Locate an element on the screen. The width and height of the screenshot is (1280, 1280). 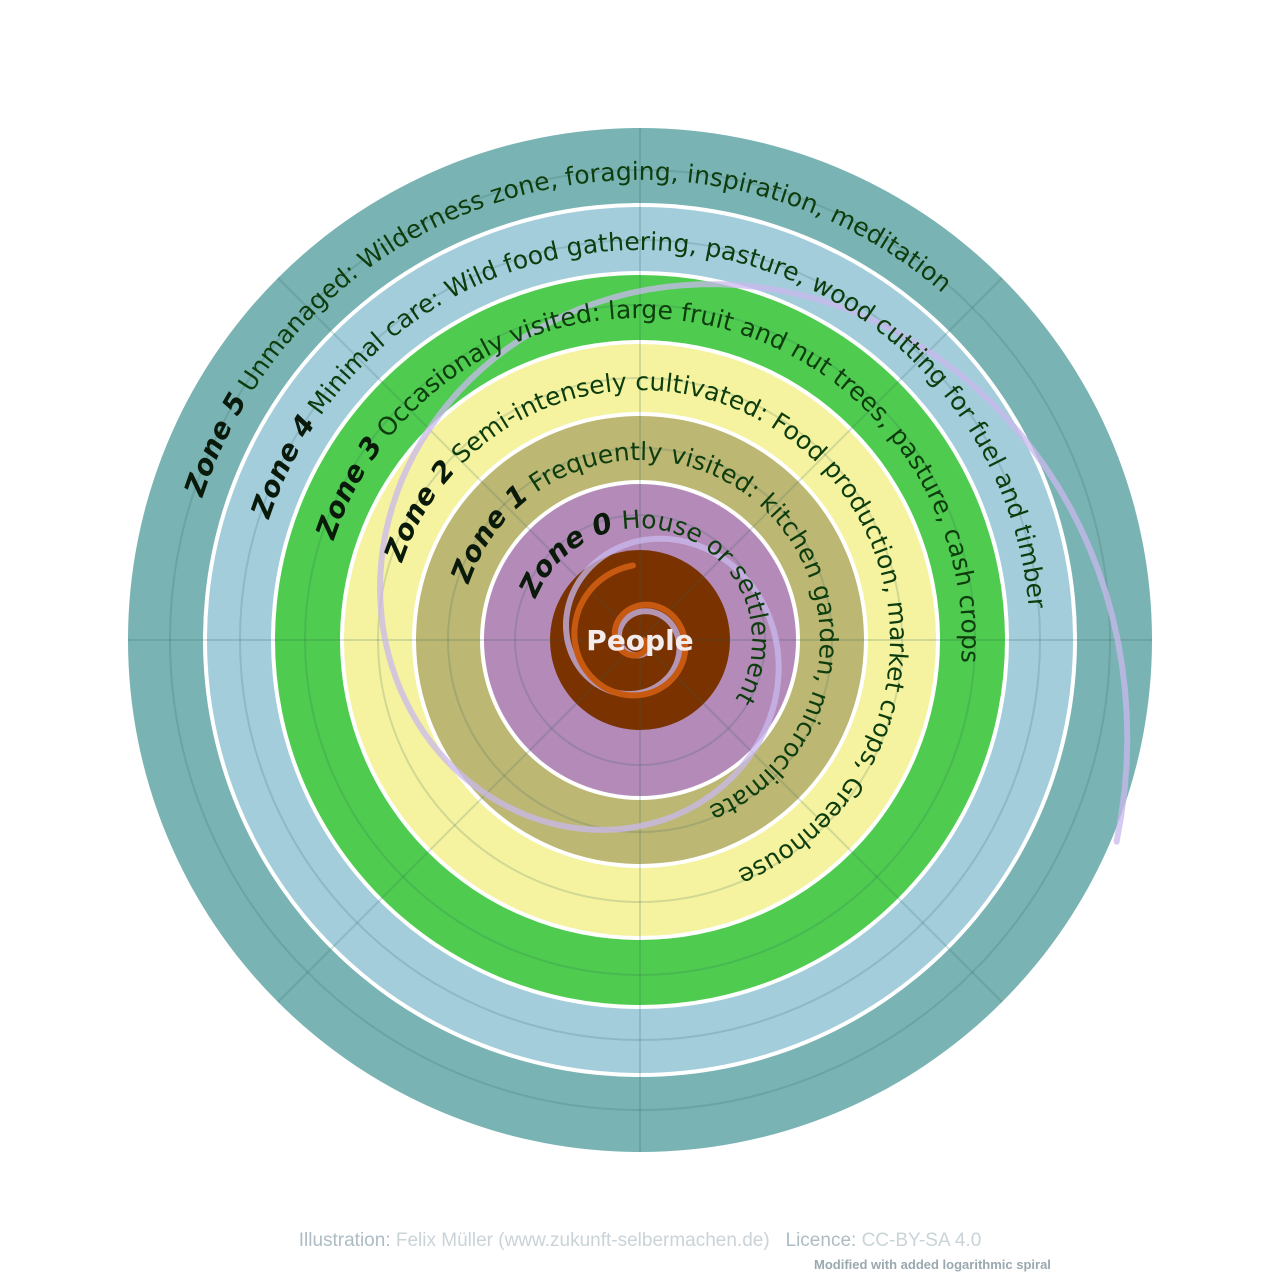
center-spiral is located at coordinates (630, 630).